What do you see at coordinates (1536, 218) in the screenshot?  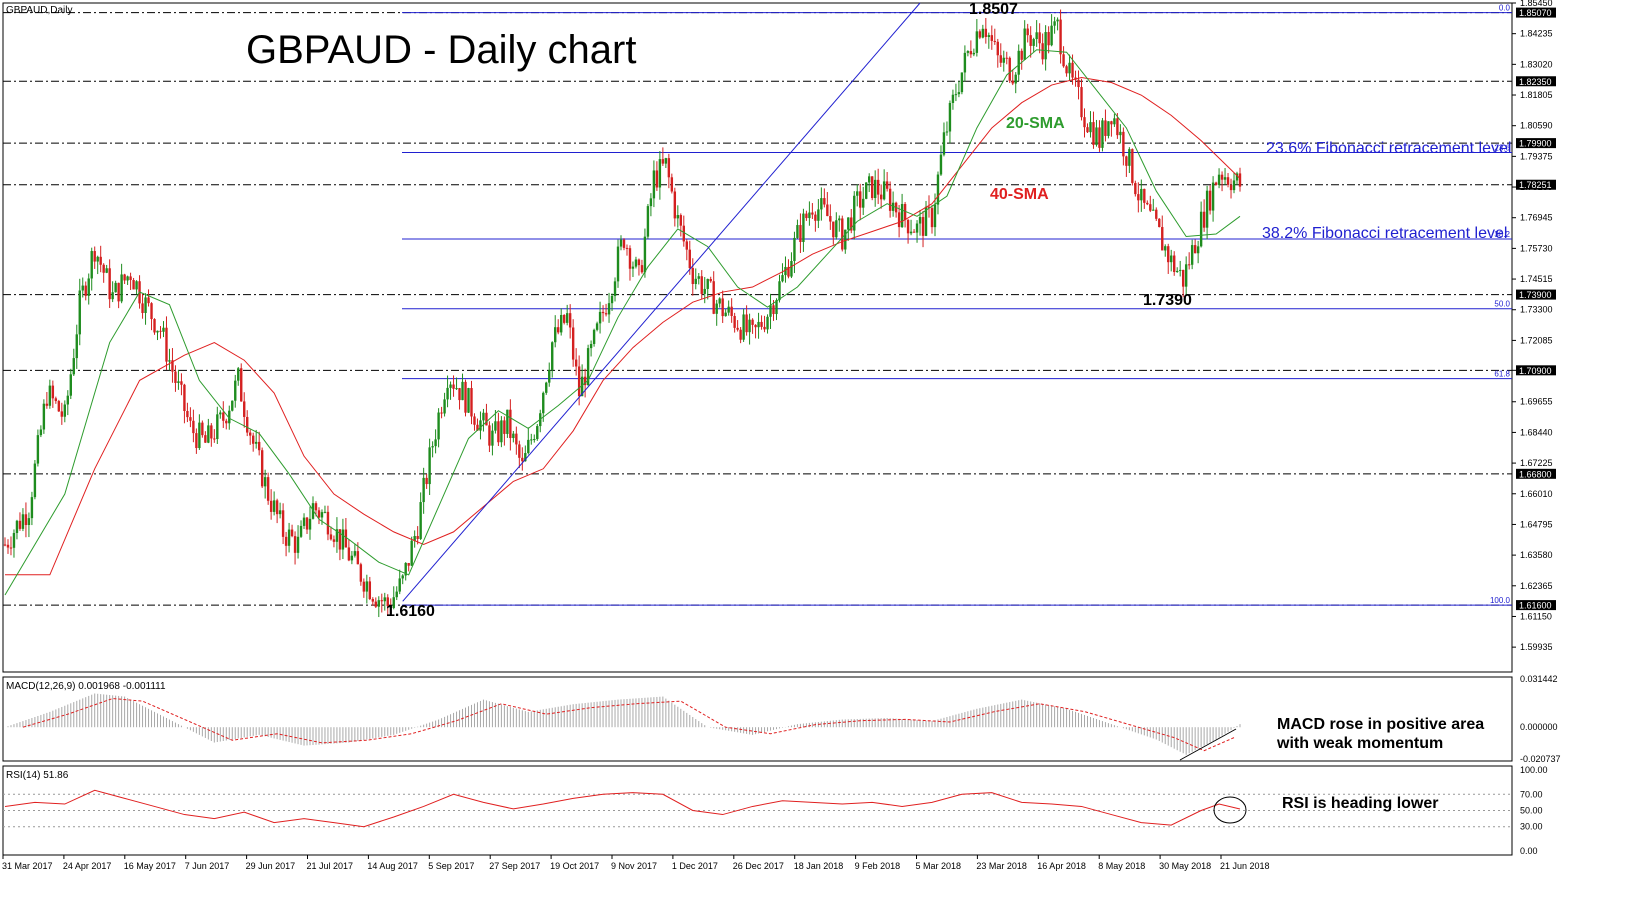 I see `y-tick-label: 1.76945` at bounding box center [1536, 218].